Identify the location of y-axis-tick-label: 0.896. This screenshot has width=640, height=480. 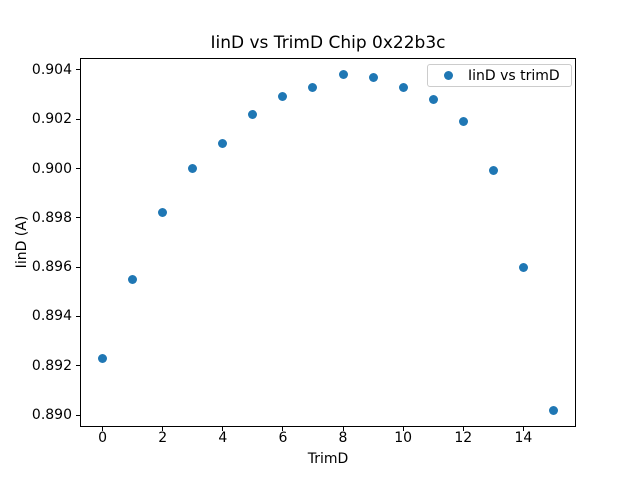
(51, 267).